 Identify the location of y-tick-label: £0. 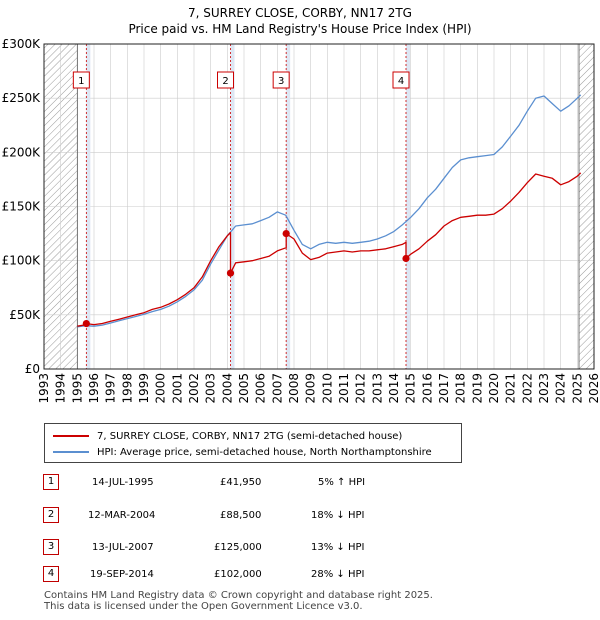
(32, 369).